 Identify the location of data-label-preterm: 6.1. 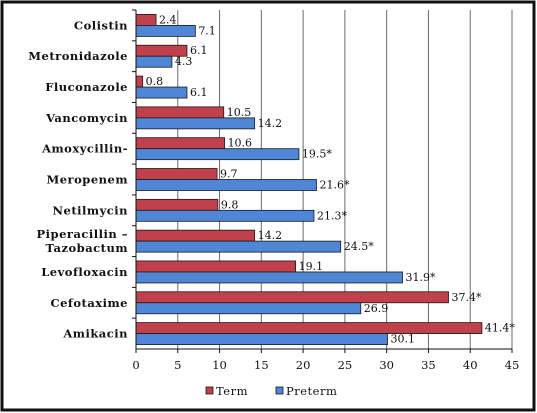
(199, 92).